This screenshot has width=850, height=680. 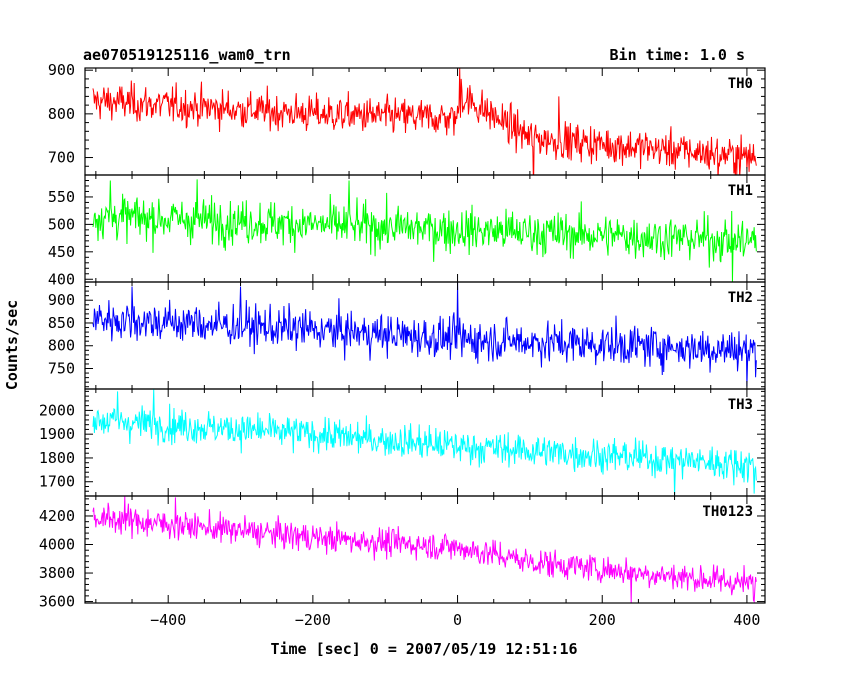 What do you see at coordinates (457, 620) in the screenshot?
I see `x-tick-label: 0` at bounding box center [457, 620].